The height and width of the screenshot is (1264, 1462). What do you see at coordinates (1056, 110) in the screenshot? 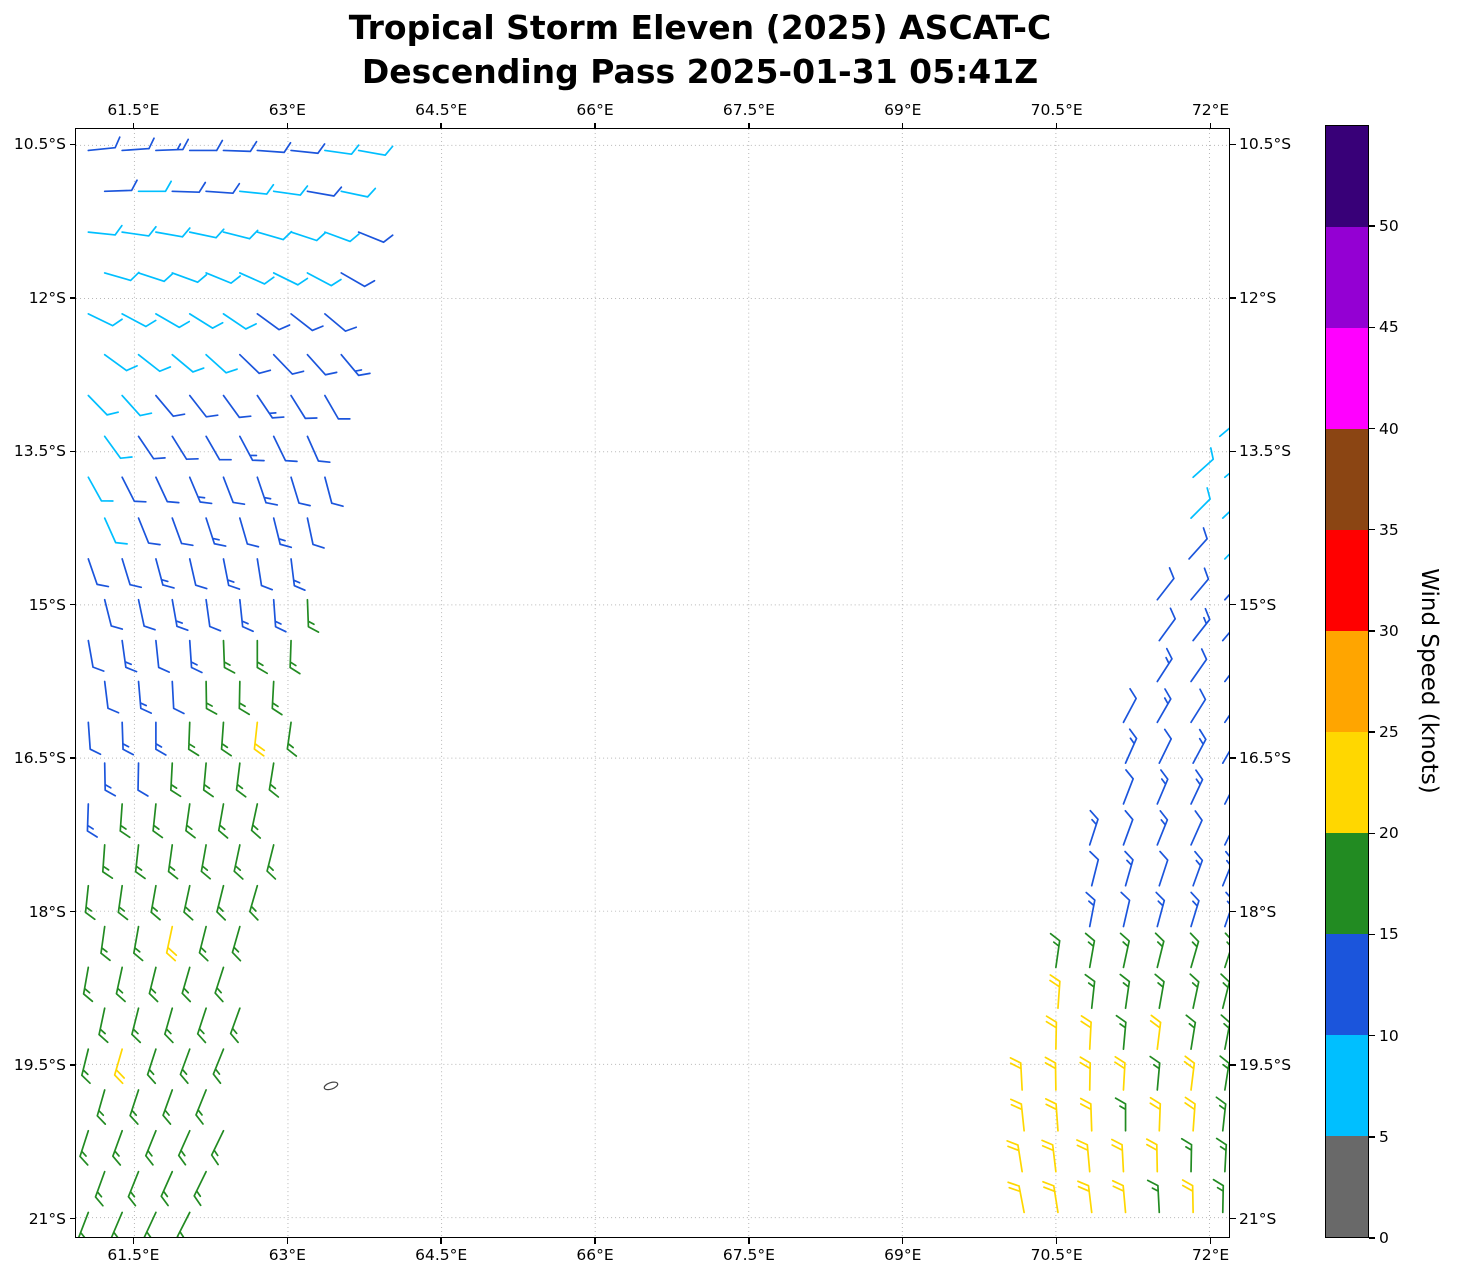
I see `lon-tick-label-top: 70.5°E` at bounding box center [1056, 110].